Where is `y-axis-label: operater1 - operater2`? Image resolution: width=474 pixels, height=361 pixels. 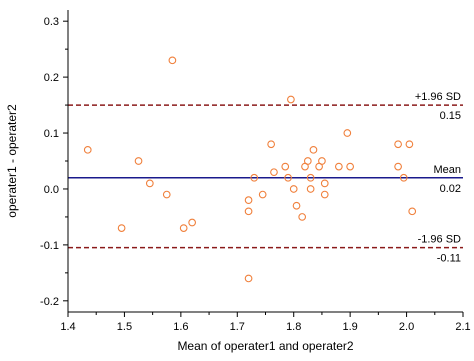 y-axis-label: operater1 - operater2 is located at coordinates (12, 161).